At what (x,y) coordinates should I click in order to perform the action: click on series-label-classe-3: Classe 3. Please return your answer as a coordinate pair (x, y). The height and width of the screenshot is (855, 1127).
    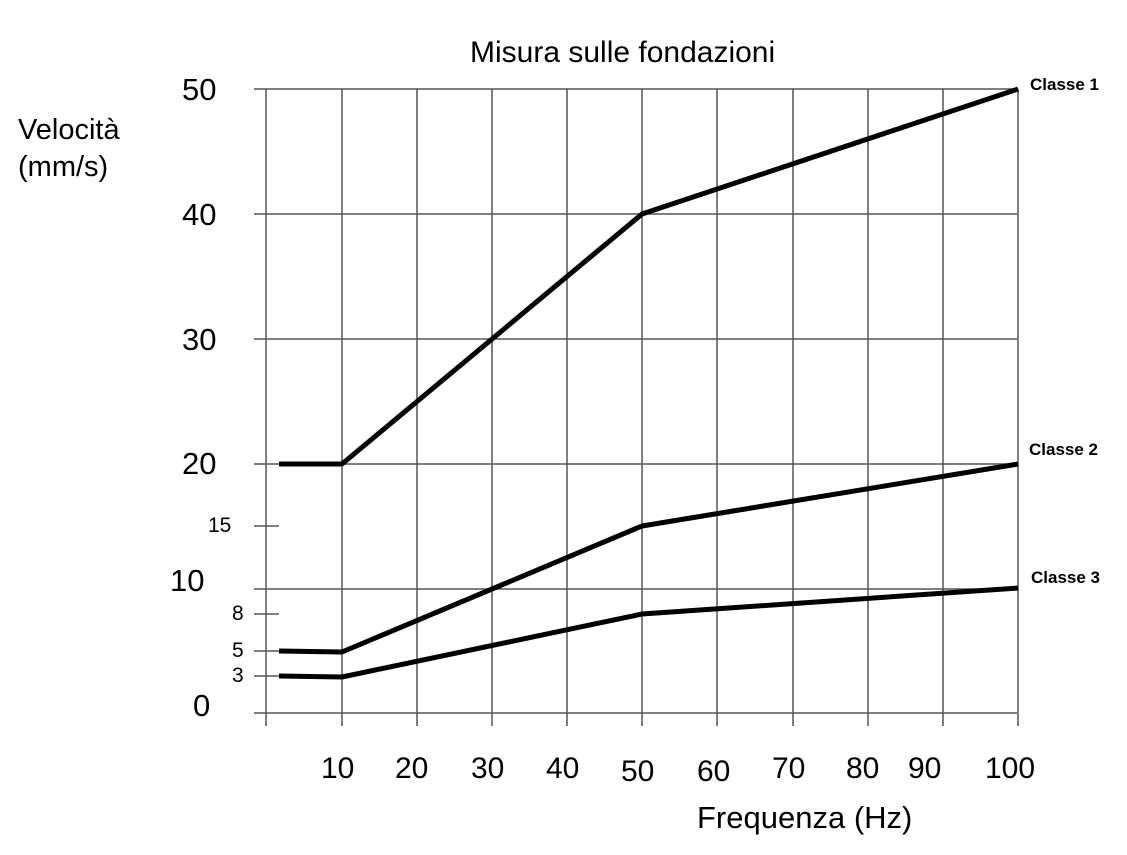
    Looking at the image, I should click on (1065, 577).